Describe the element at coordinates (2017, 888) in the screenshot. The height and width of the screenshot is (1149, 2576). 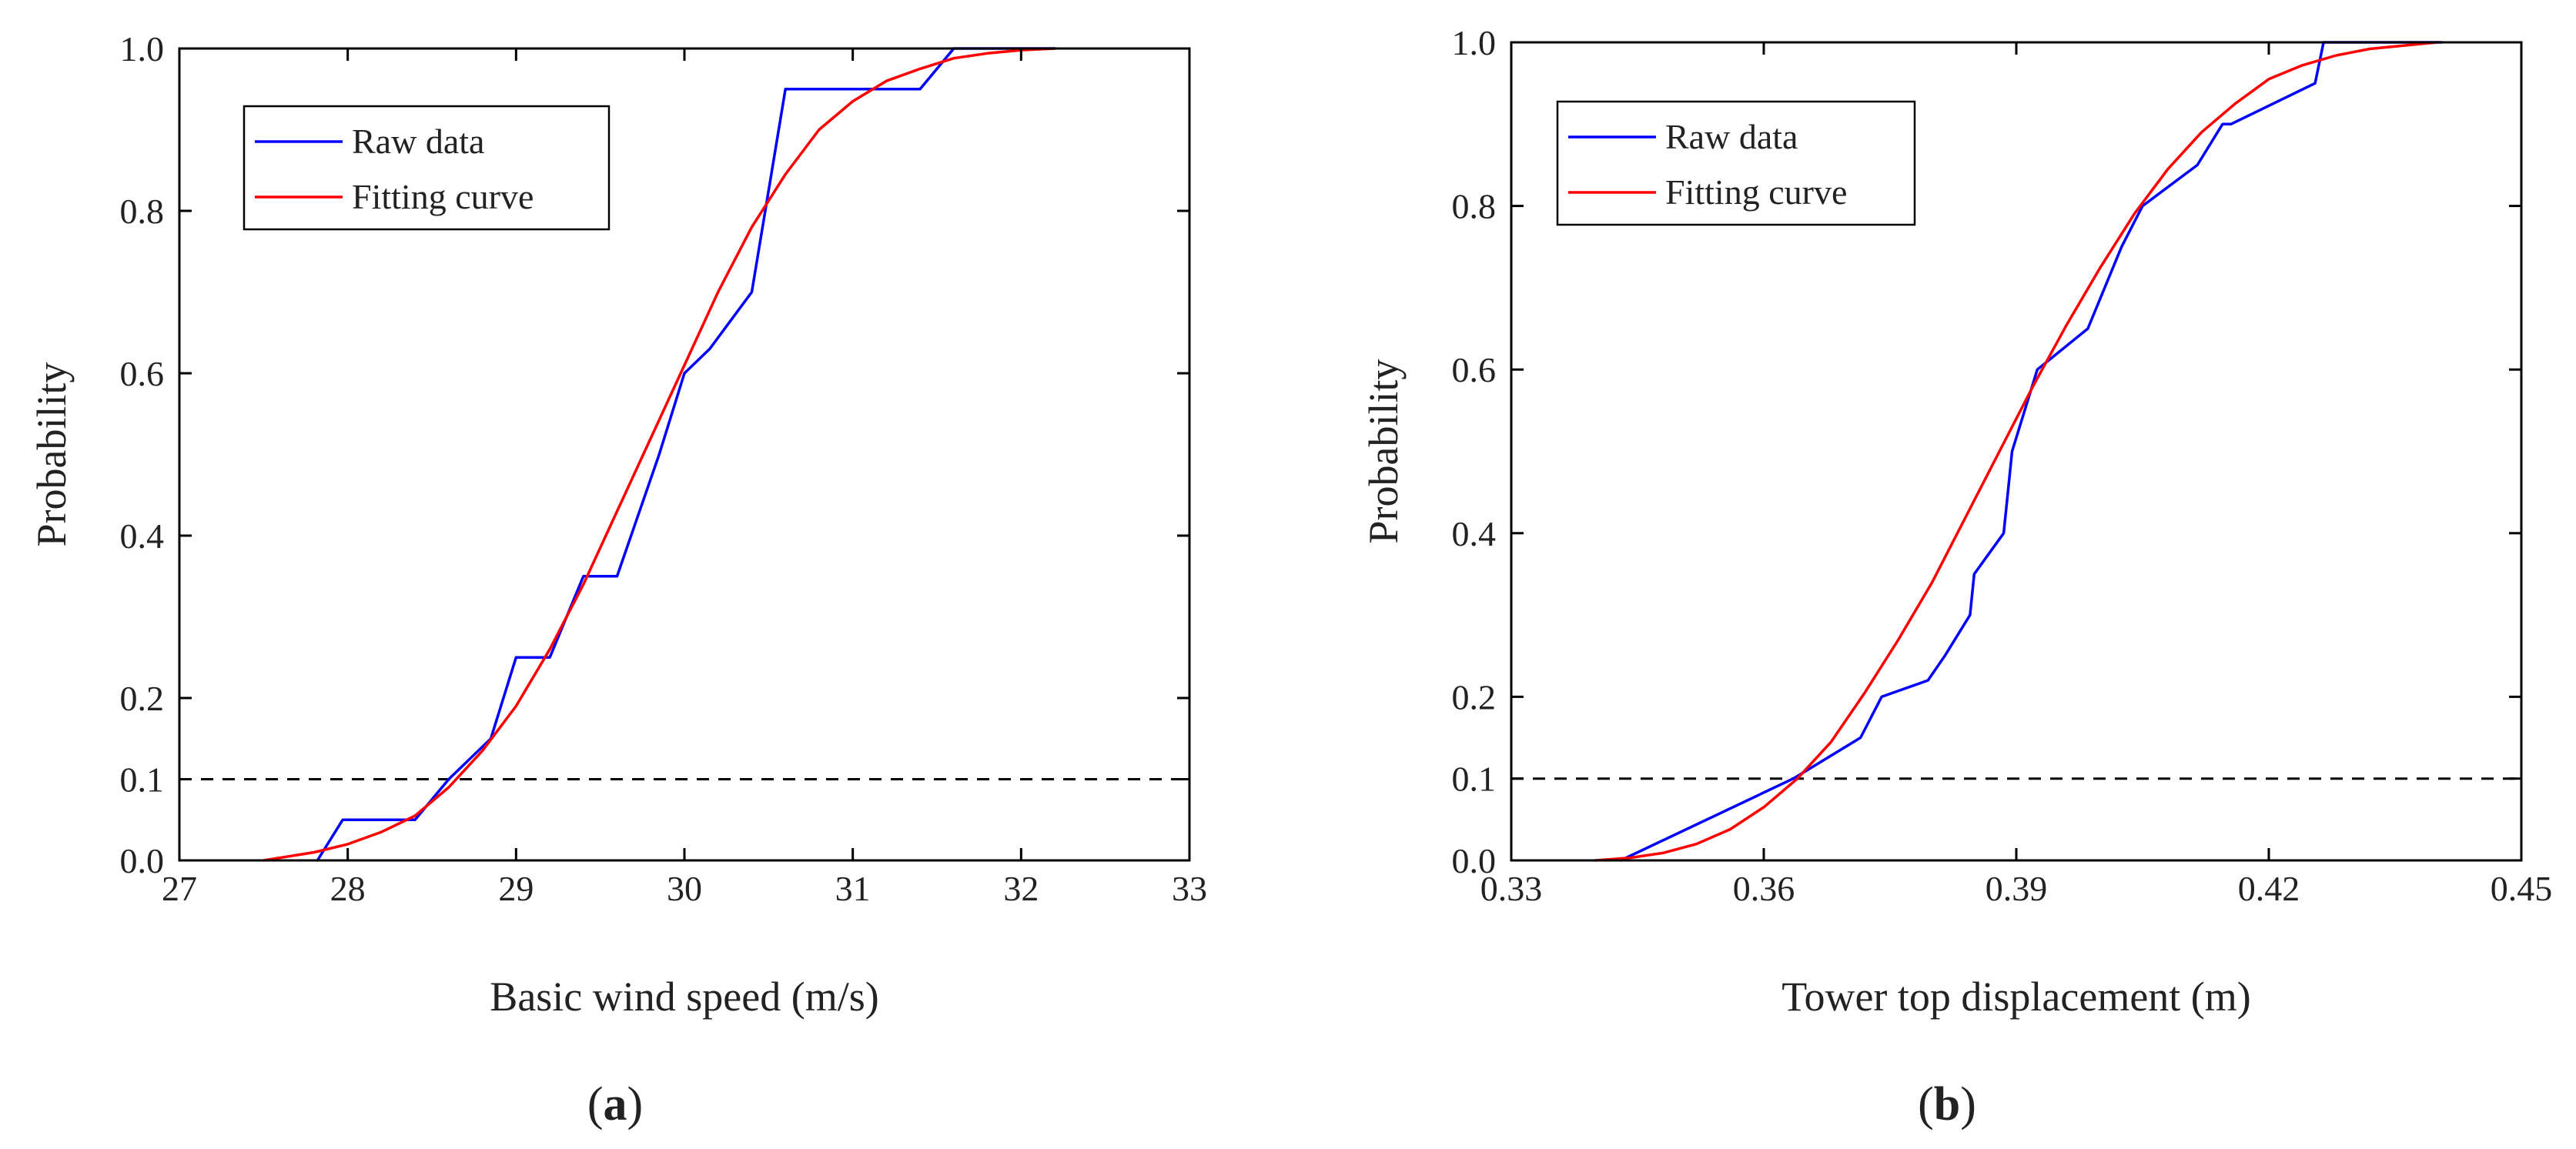
I see `x-tick-label: 0.39` at that location.